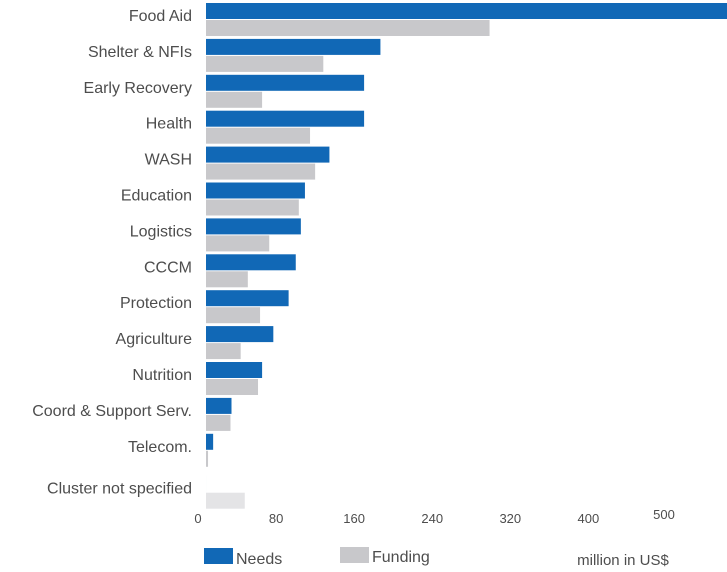  I want to click on category-label: Food Aid, so click(160, 16).